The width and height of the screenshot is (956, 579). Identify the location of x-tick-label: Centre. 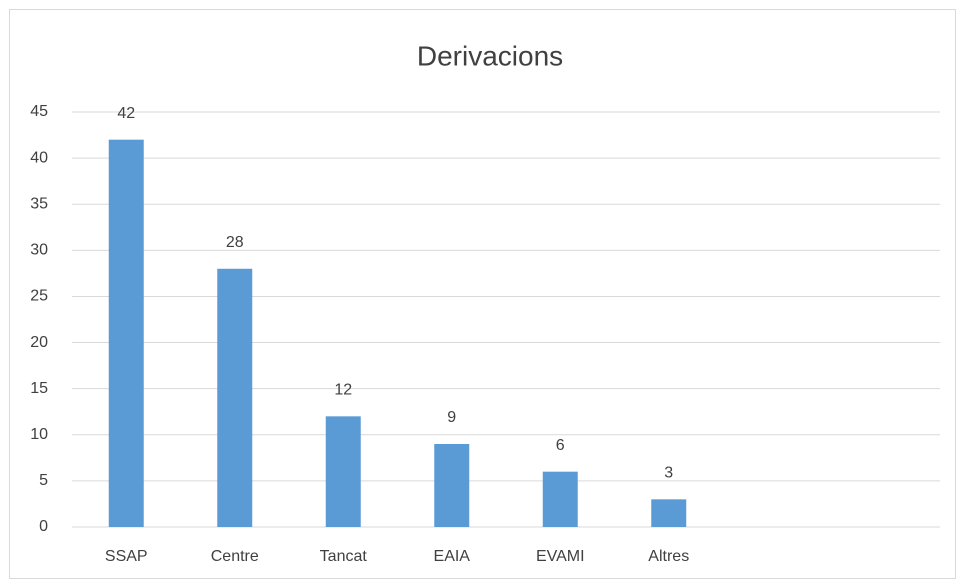
(235, 556).